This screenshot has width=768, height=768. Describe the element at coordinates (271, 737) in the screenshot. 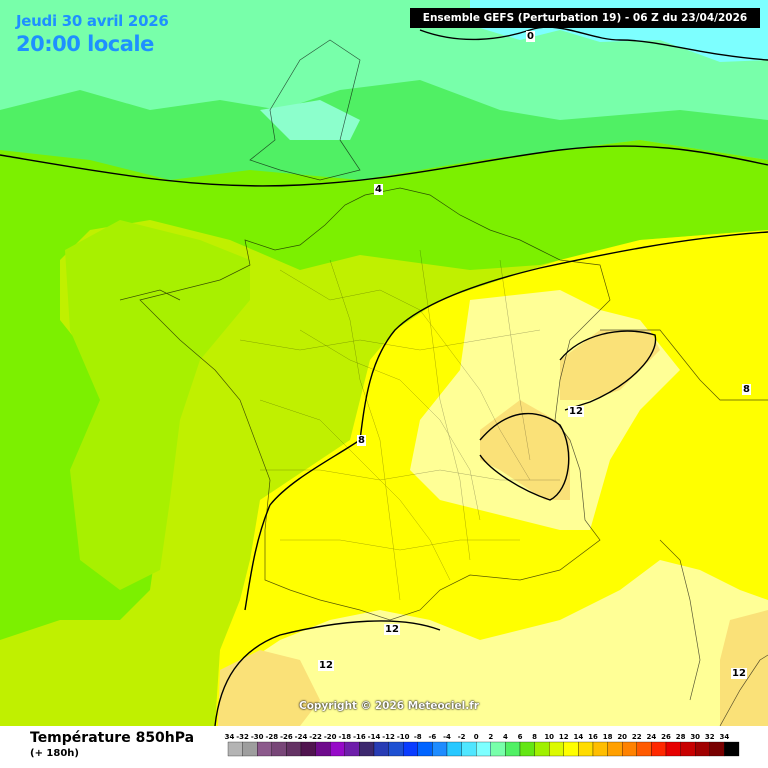

I see `scale-tick-label: -28` at that location.